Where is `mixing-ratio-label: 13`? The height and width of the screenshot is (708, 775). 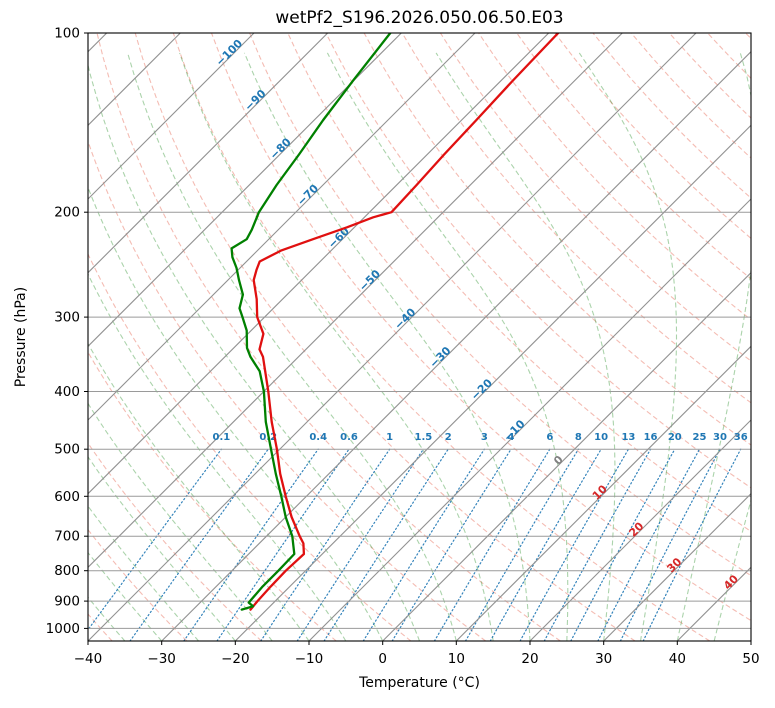
mixing-ratio-label: 13 is located at coordinates (628, 437).